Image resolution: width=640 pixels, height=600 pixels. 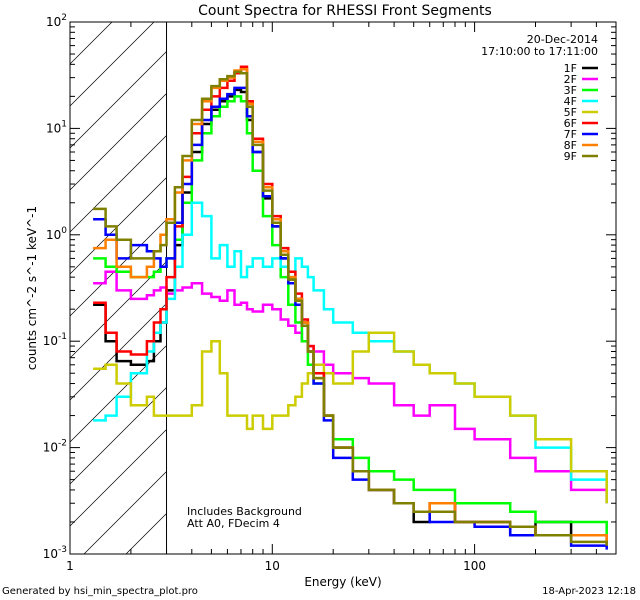 What do you see at coordinates (342, 582) in the screenshot?
I see `x-axis-label: Energy (keV)` at bounding box center [342, 582].